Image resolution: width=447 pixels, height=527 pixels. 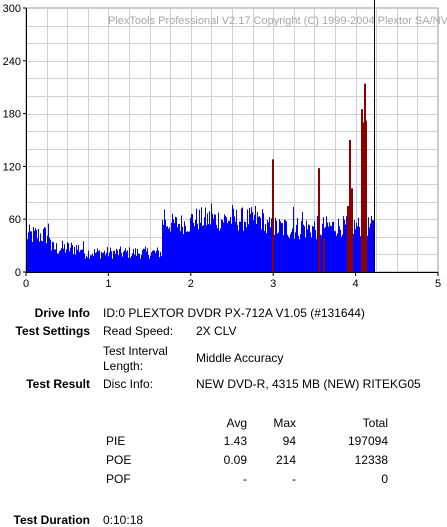 What do you see at coordinates (12, 62) in the screenshot?
I see `y-tick-label: 240` at bounding box center [12, 62].